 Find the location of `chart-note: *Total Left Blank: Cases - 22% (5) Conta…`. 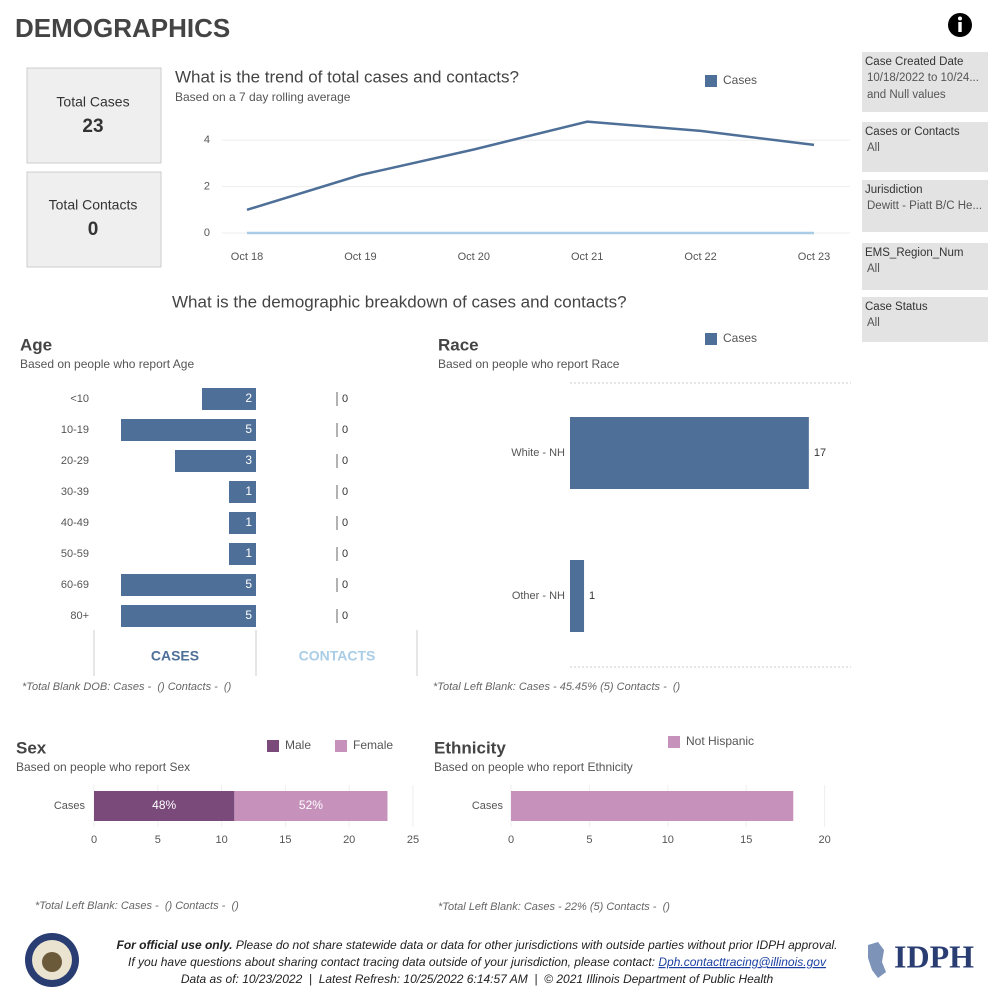

chart-note: *Total Left Blank: Cases - 22% (5) Conta… is located at coordinates (554, 907).